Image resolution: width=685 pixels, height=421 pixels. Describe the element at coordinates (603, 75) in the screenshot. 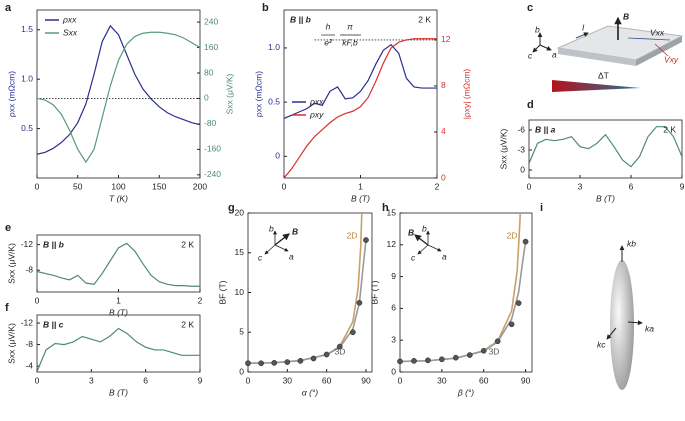

I see `gradient-label: ΔT` at that location.